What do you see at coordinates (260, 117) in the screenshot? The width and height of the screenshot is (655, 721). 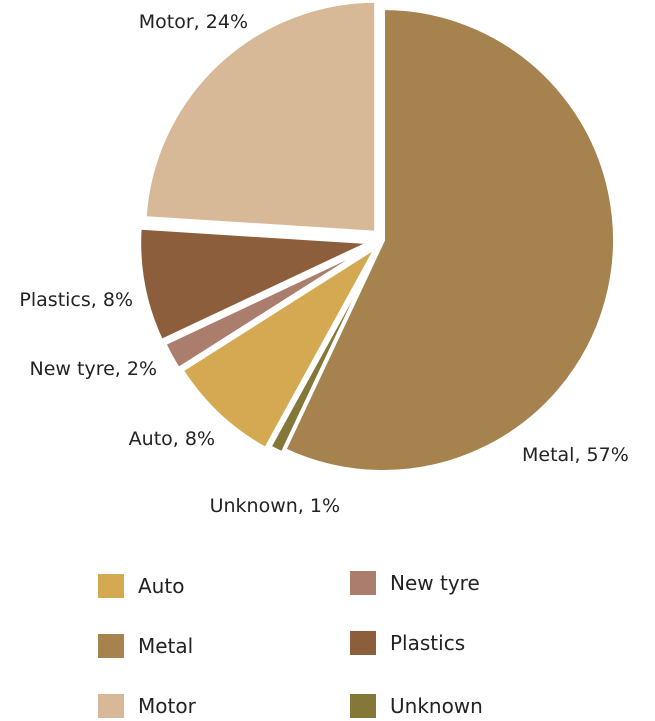 I see `pie-slice-motor` at bounding box center [260, 117].